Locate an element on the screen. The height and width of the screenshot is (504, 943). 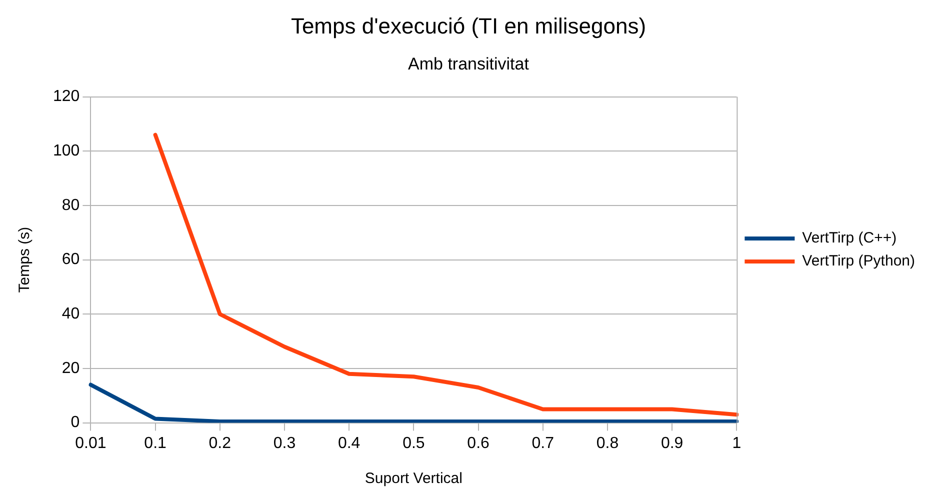
x-tick-label: 0.8 is located at coordinates (607, 443).